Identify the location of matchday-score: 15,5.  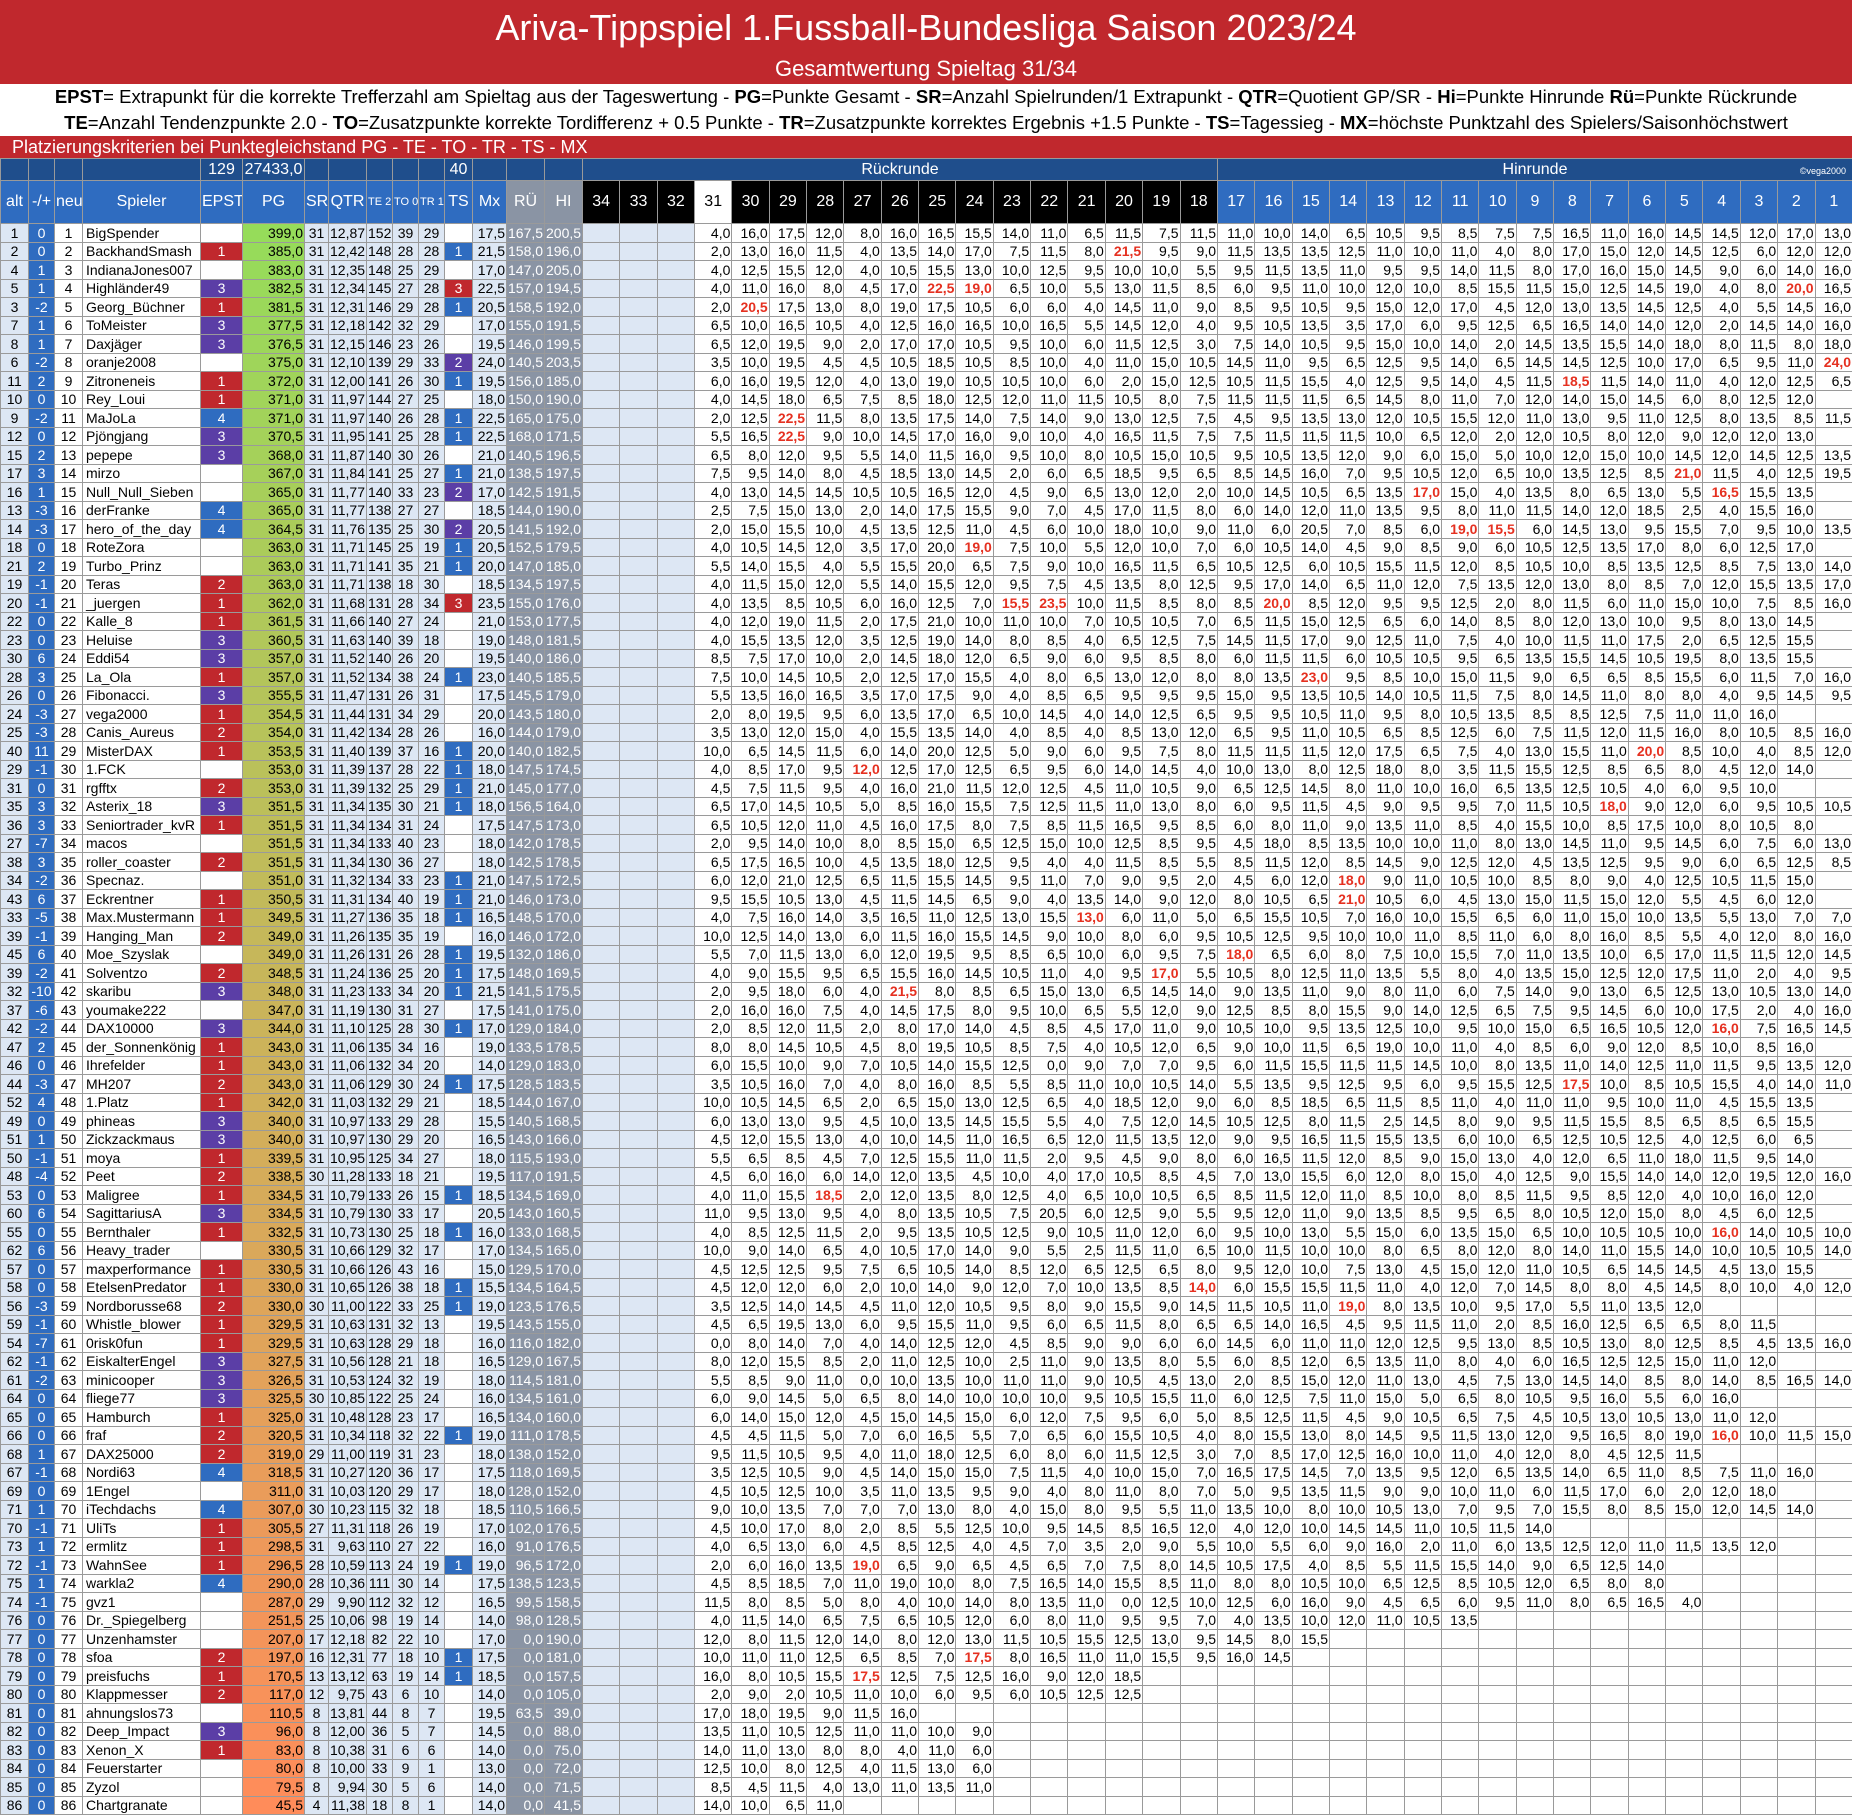
(1758, 584).